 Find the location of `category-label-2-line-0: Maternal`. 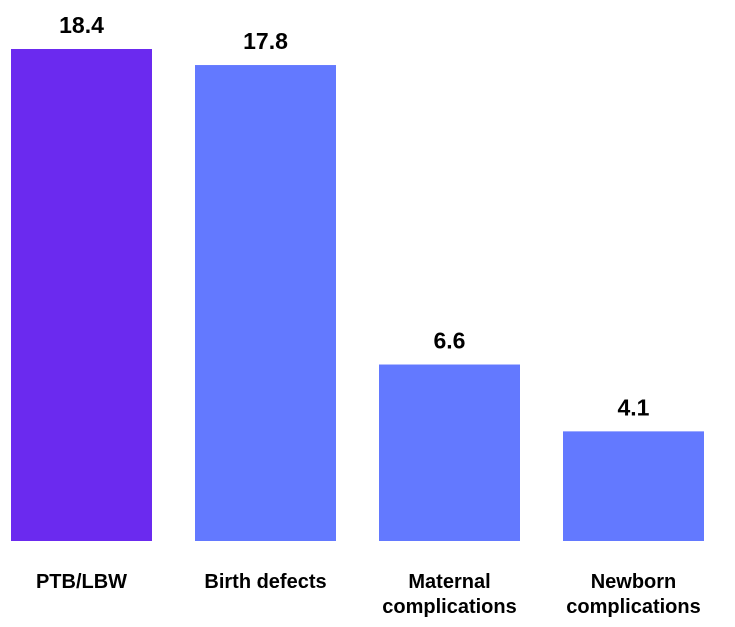

category-label-2-line-0: Maternal is located at coordinates (449, 582).